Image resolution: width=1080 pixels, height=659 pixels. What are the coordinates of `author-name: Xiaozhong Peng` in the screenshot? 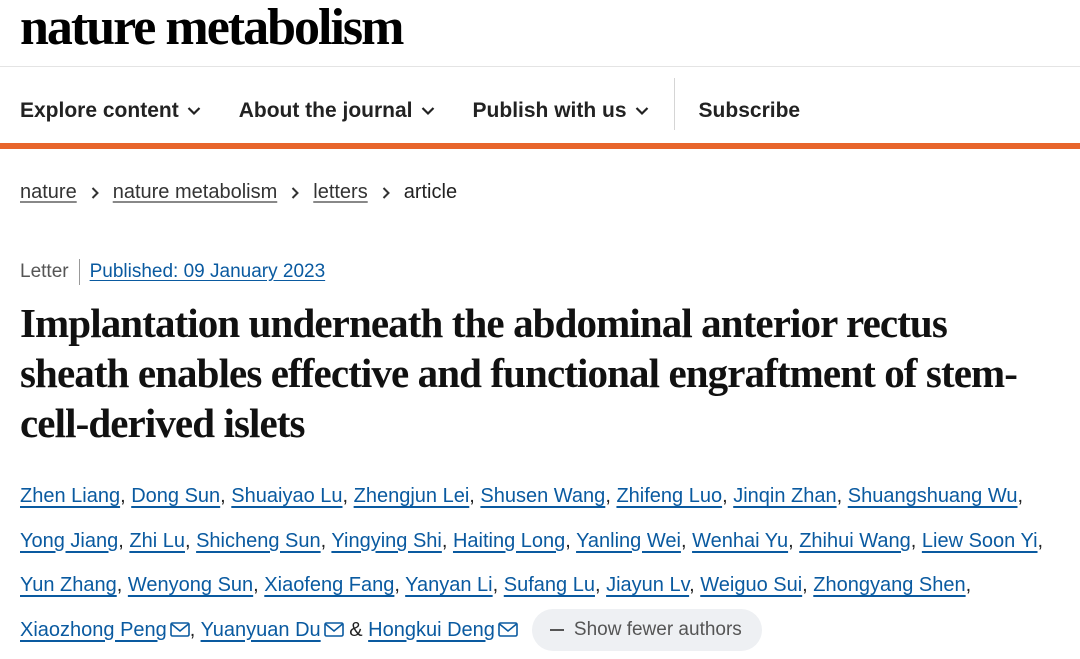 It's located at (93, 629).